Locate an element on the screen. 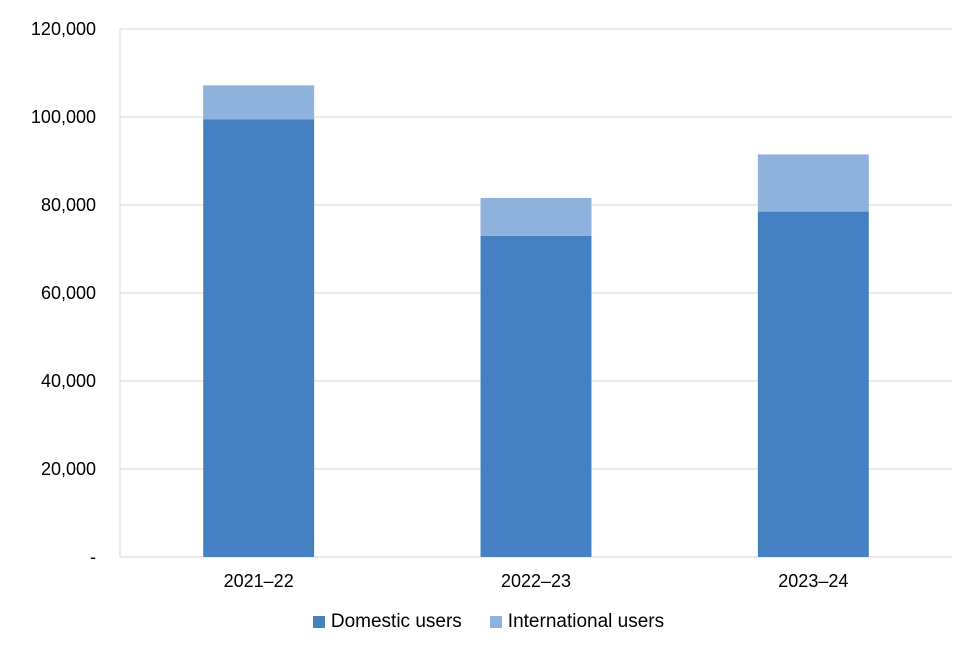 The image size is (977, 658). x-tick-label-2: 2023–24 is located at coordinates (813, 581).